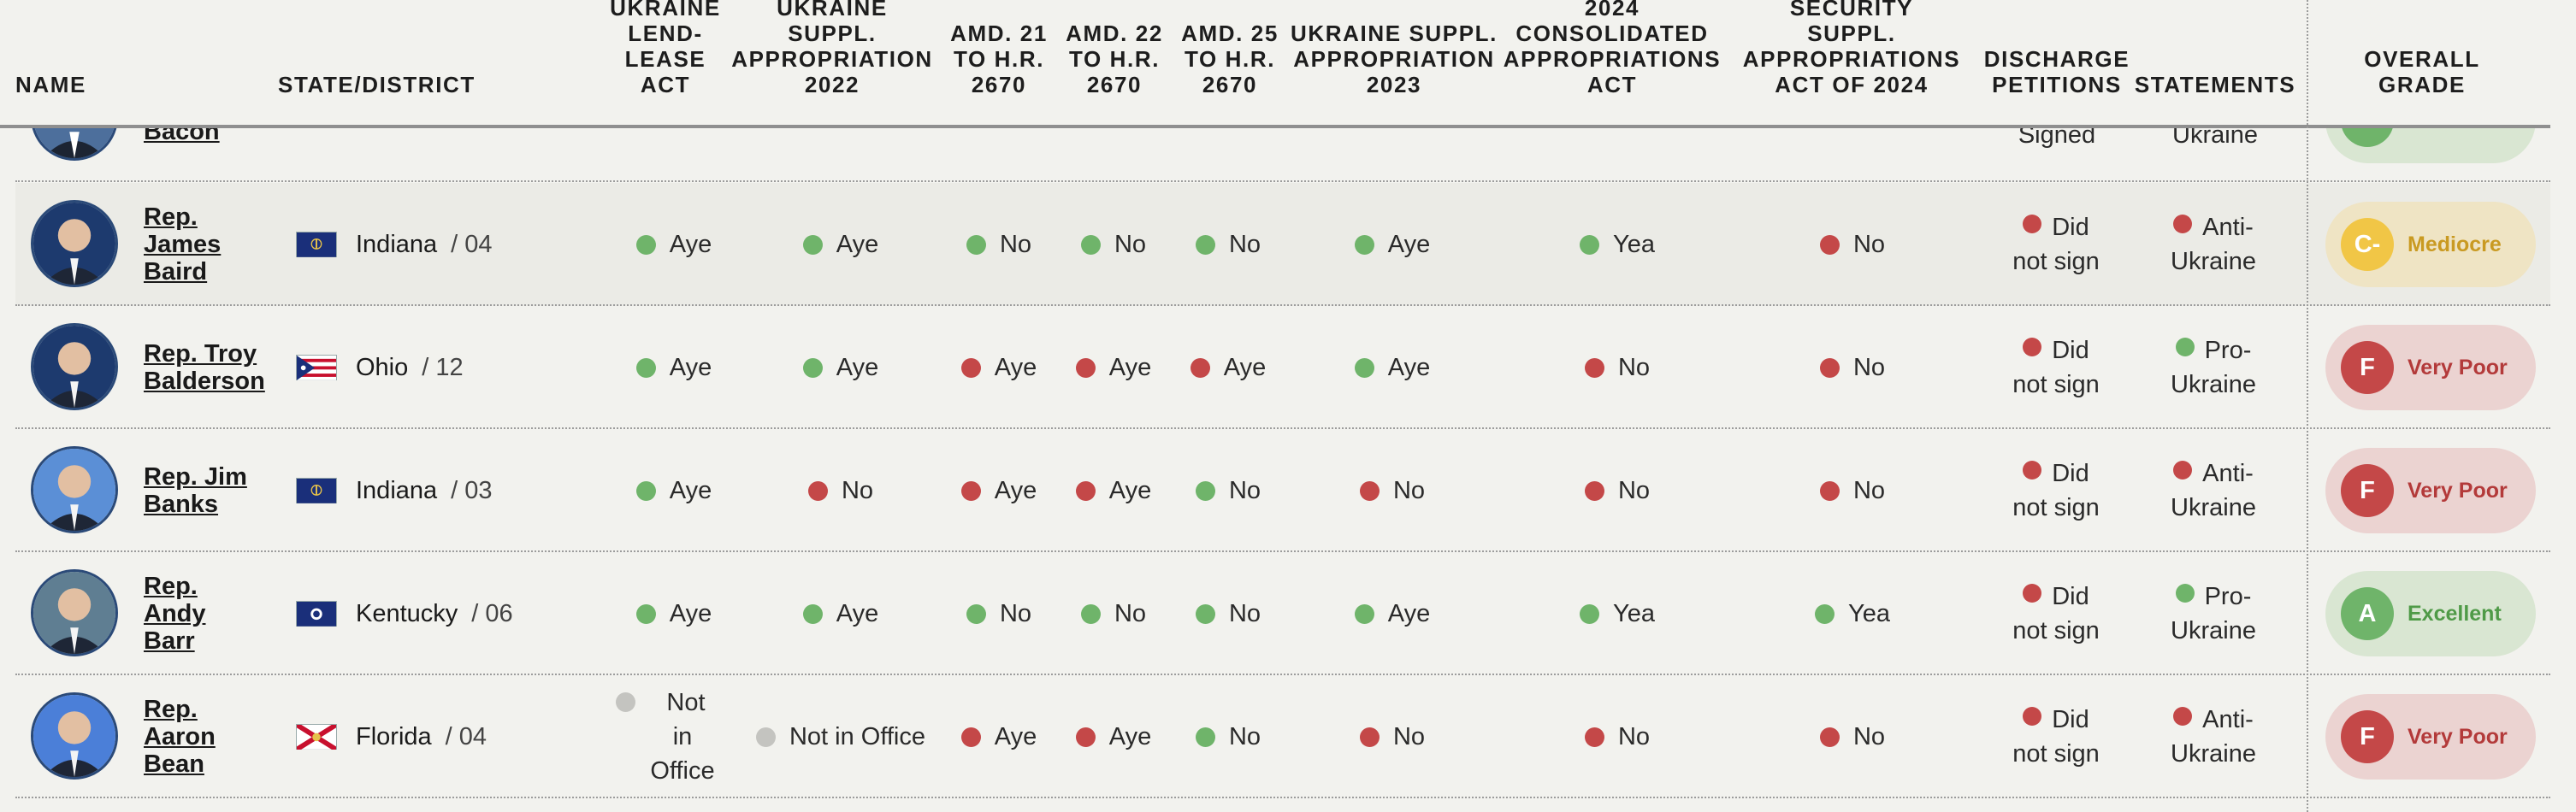 Image resolution: width=2576 pixels, height=812 pixels. What do you see at coordinates (832, 48) in the screenshot?
I see `header-suppl-2022: UKRAINE SUPPL. APPROPRIATION 2022` at bounding box center [832, 48].